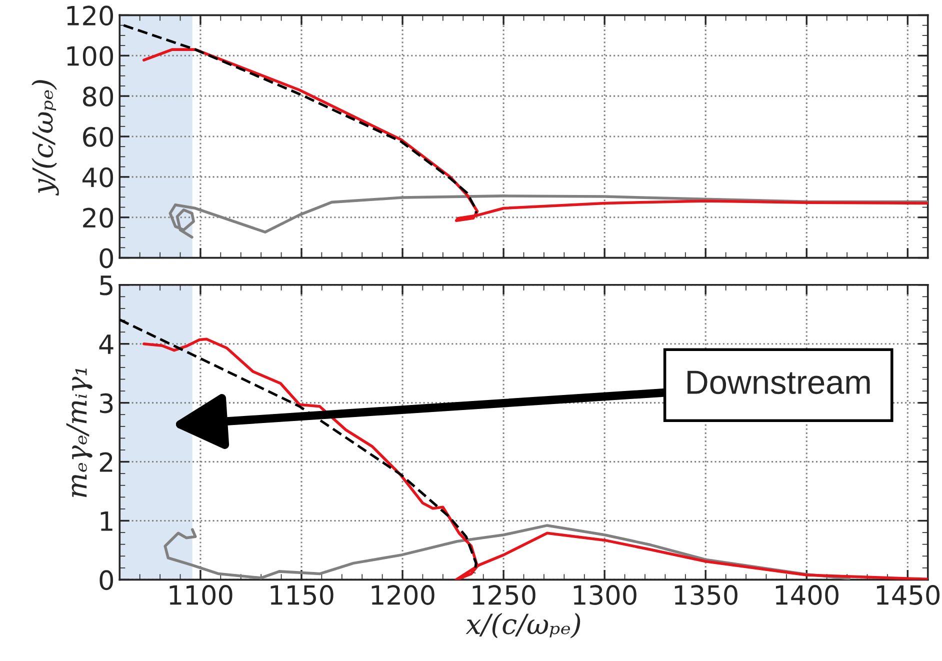 The image size is (942, 661). What do you see at coordinates (403, 595) in the screenshot?
I see `x-tick-label: 1200` at bounding box center [403, 595].